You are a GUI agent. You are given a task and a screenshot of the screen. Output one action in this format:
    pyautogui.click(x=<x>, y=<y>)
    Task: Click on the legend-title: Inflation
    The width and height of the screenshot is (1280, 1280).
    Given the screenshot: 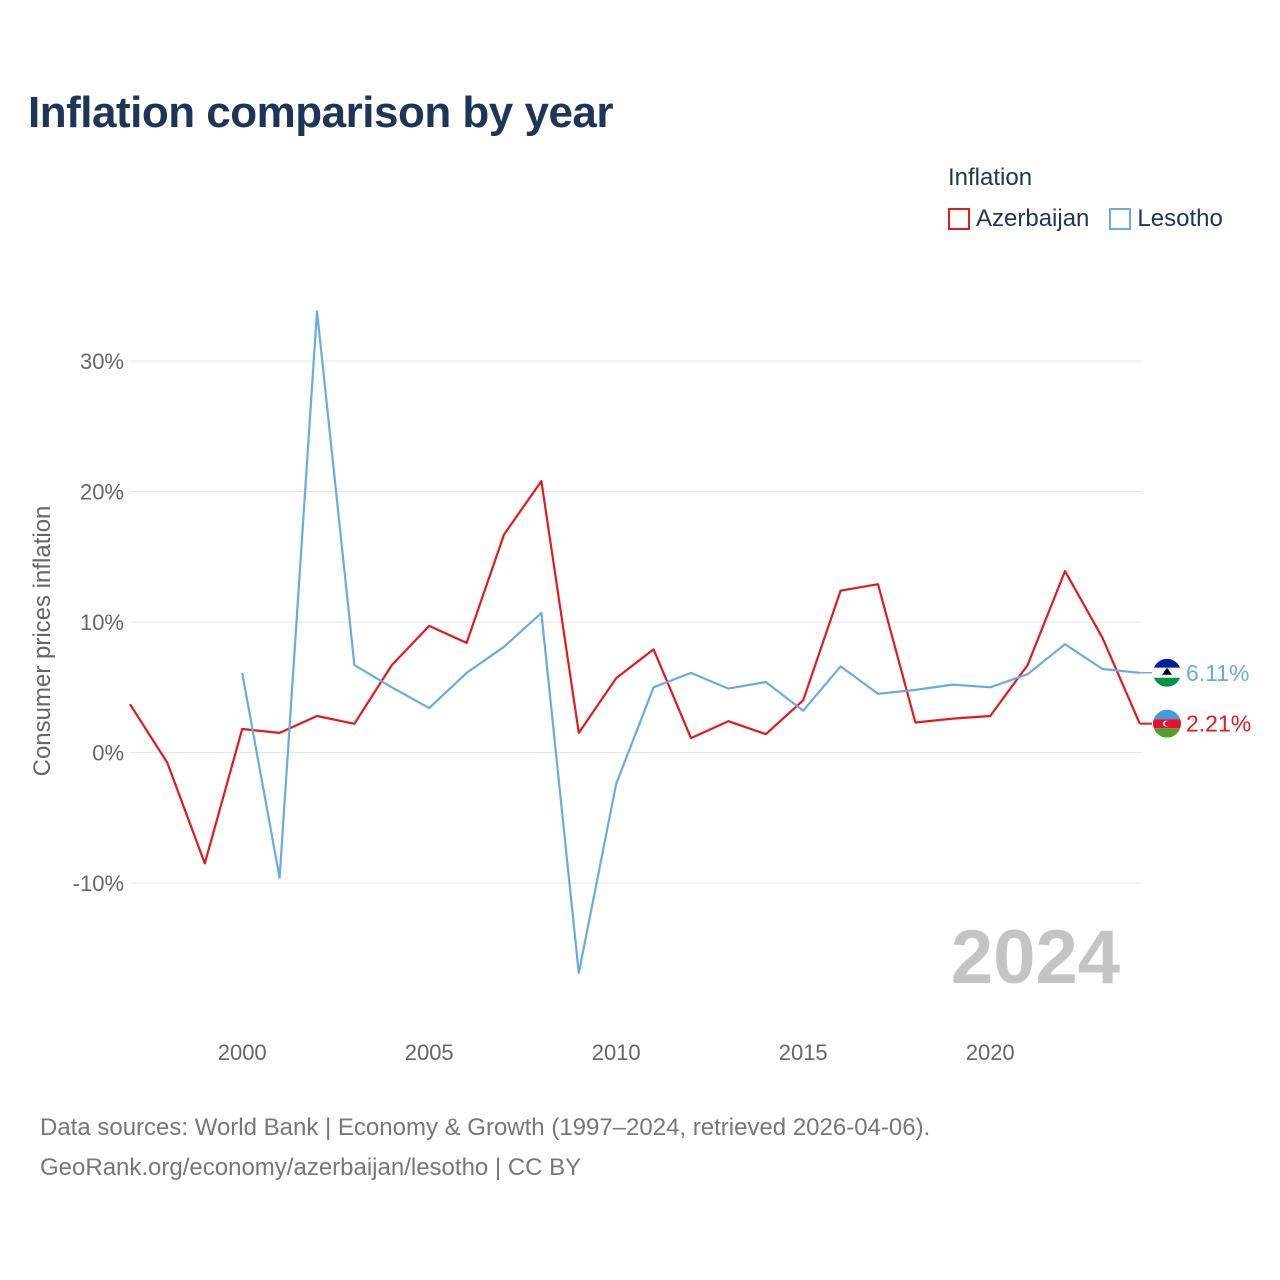 What is the action you would take?
    pyautogui.click(x=990, y=177)
    